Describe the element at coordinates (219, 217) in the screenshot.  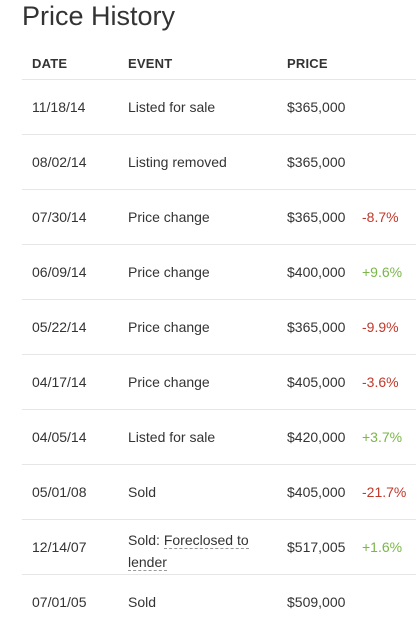
I see `table-row: 07/30/14 Price change $365,000 -8.7%` at that location.